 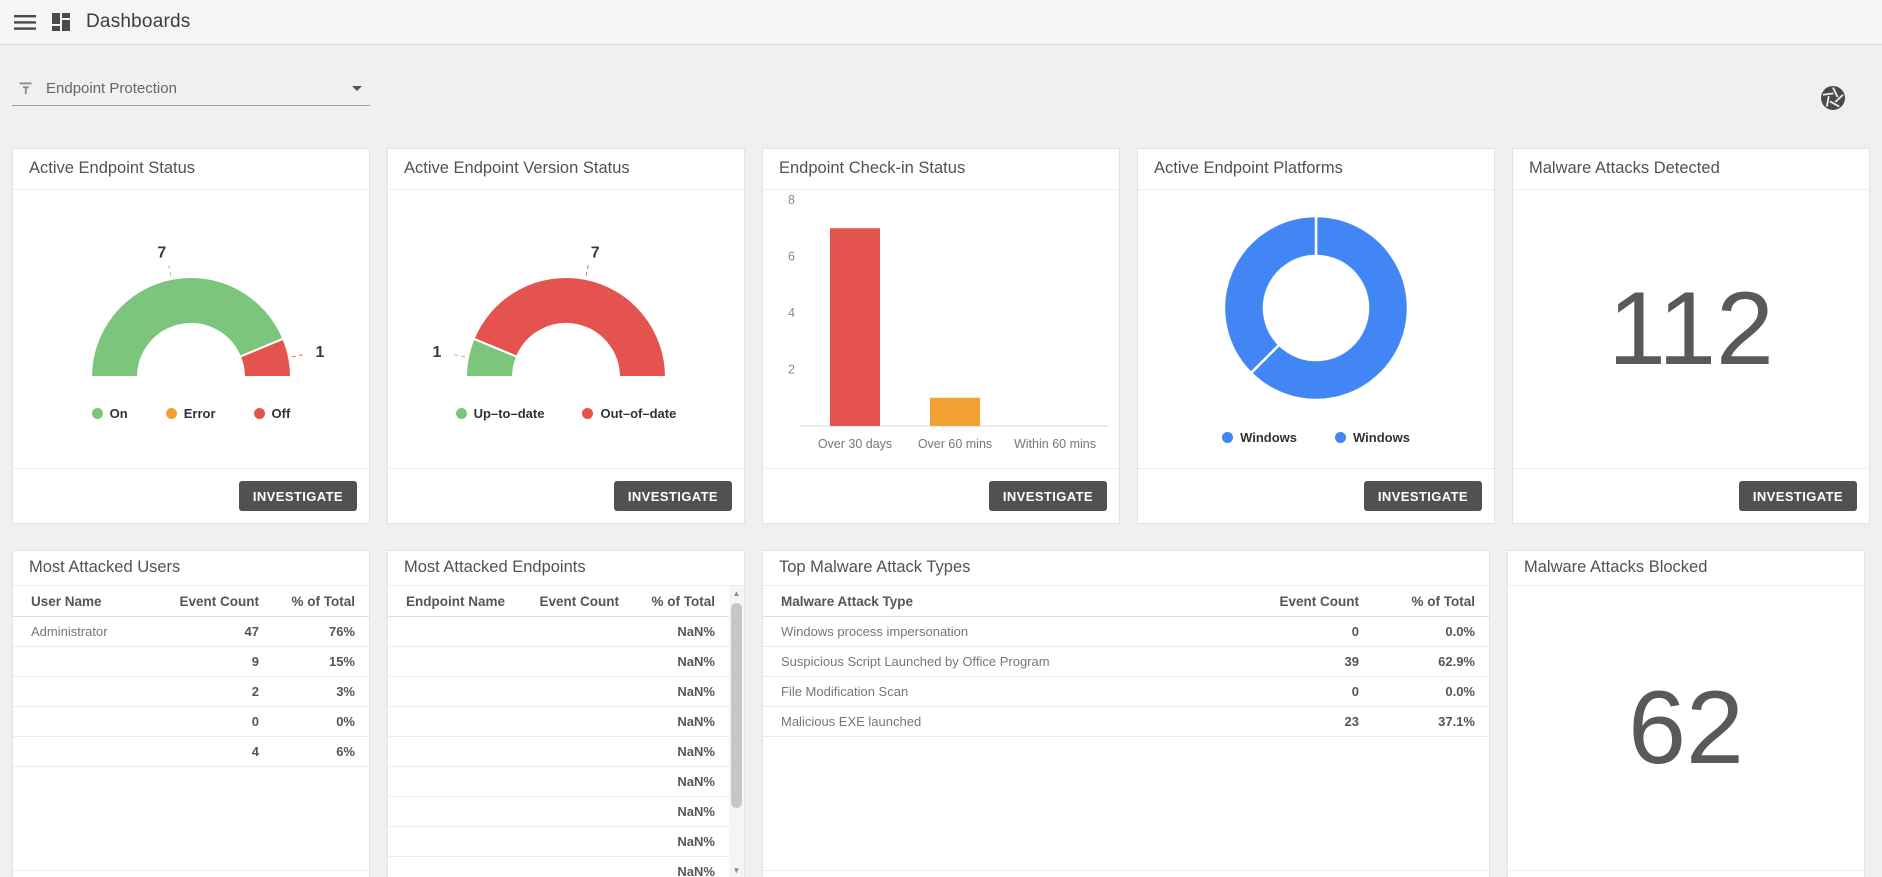 I want to click on platforms-donut-chart, so click(x=1316, y=307).